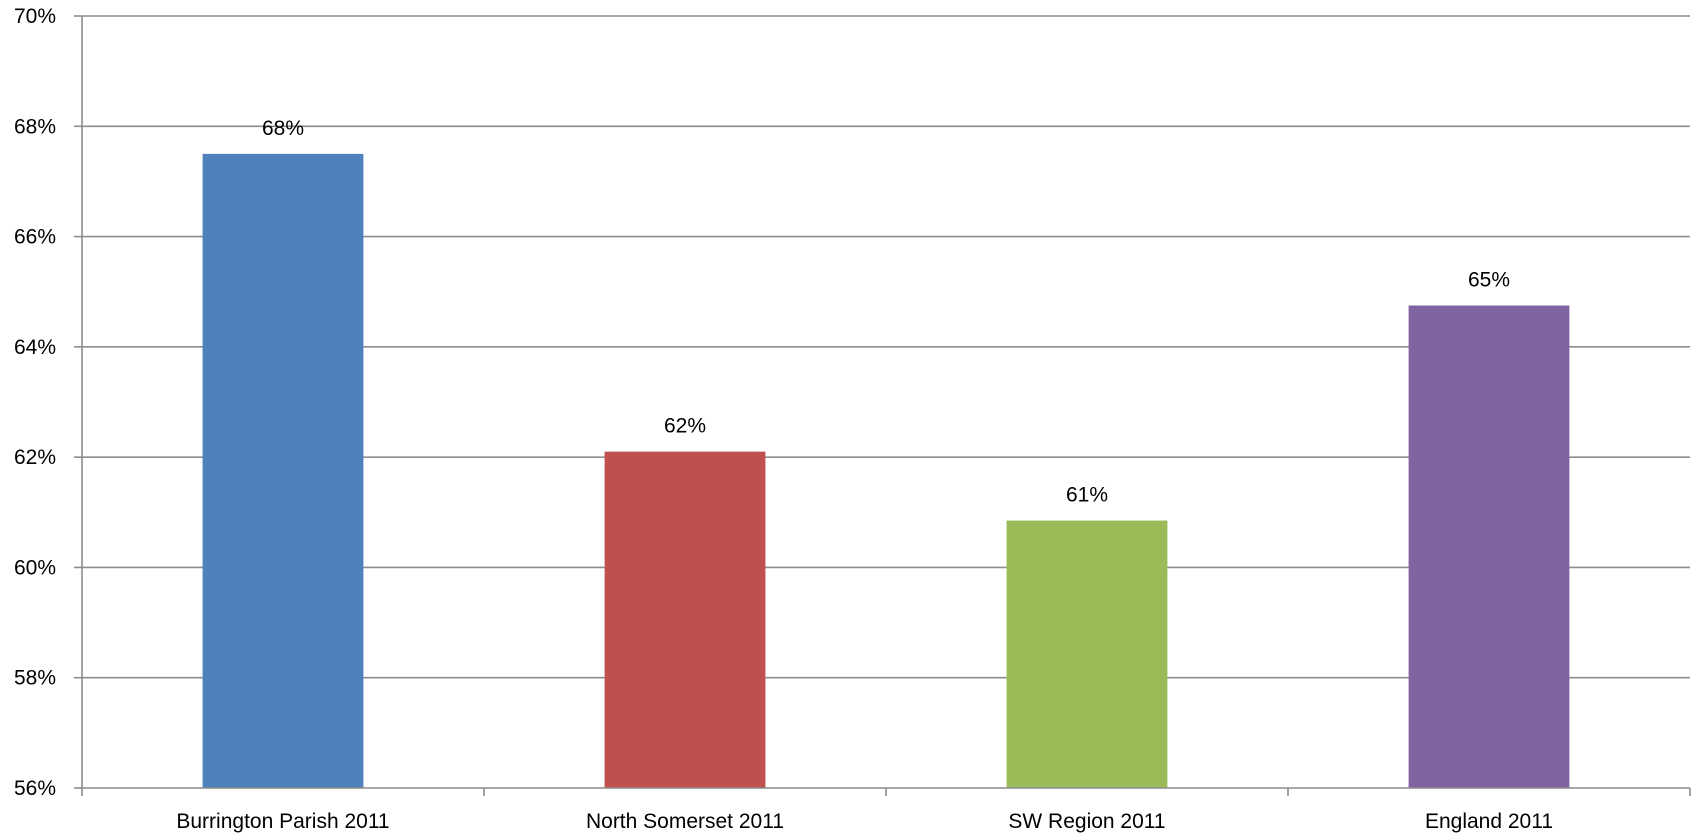  What do you see at coordinates (1086, 821) in the screenshot?
I see `x-category-label: SW Region 2011` at bounding box center [1086, 821].